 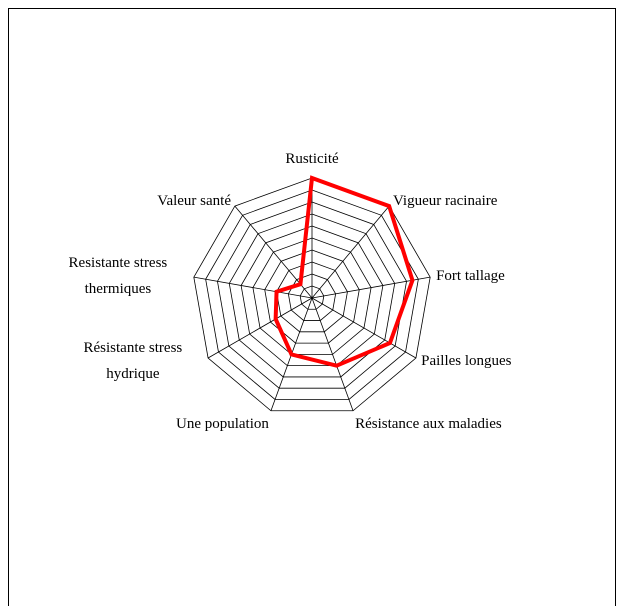 I want to click on axis-label: Résistance aux maladies, so click(x=428, y=424).